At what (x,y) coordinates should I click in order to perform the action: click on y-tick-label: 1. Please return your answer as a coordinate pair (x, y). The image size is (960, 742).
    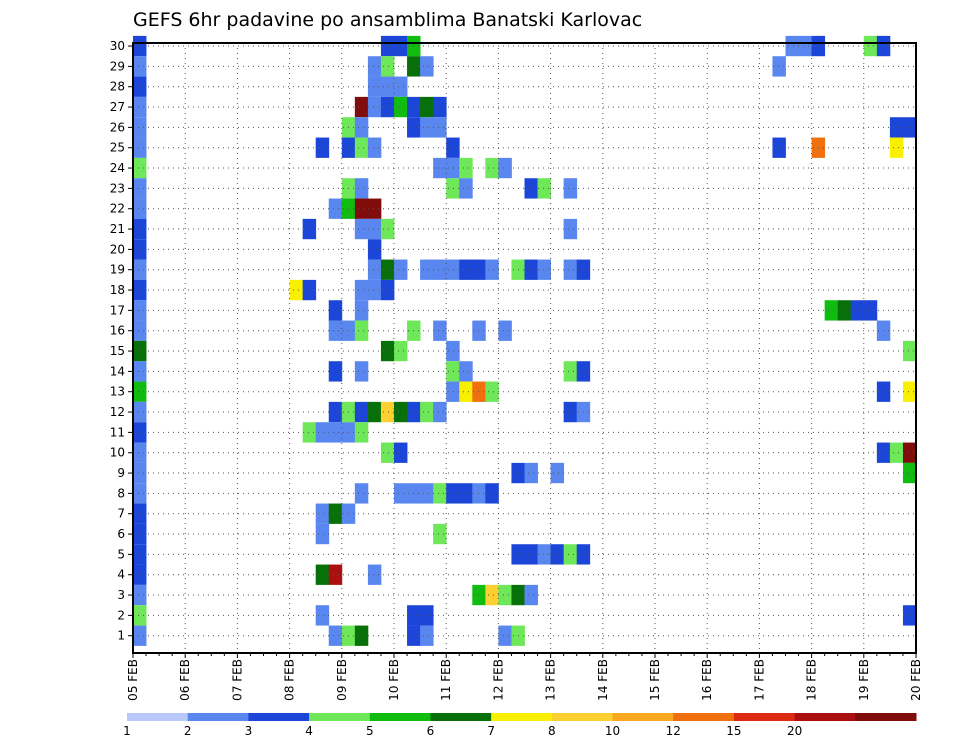
    Looking at the image, I should click on (121, 636).